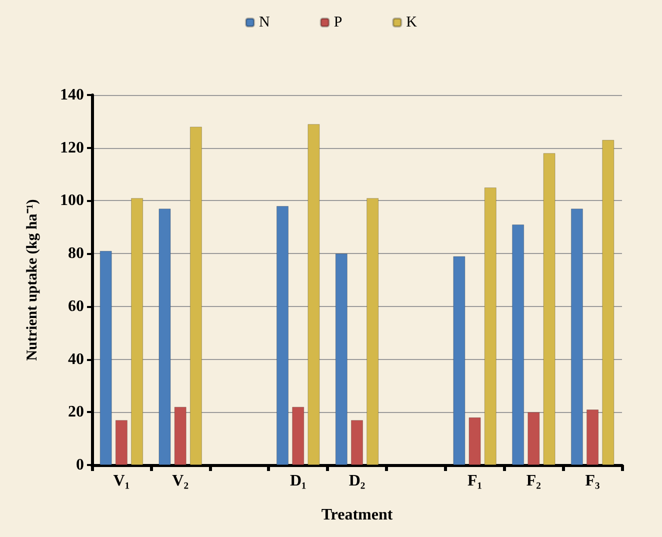  Describe the element at coordinates (357, 515) in the screenshot. I see `x-axis-title: Treatment` at that location.